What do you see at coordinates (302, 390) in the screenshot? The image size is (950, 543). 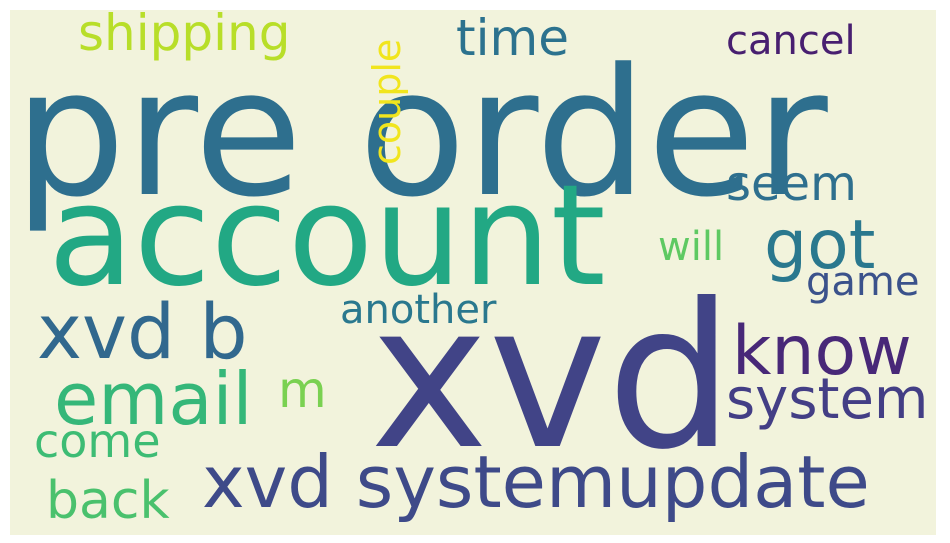 I see `word-m: m` at bounding box center [302, 390].